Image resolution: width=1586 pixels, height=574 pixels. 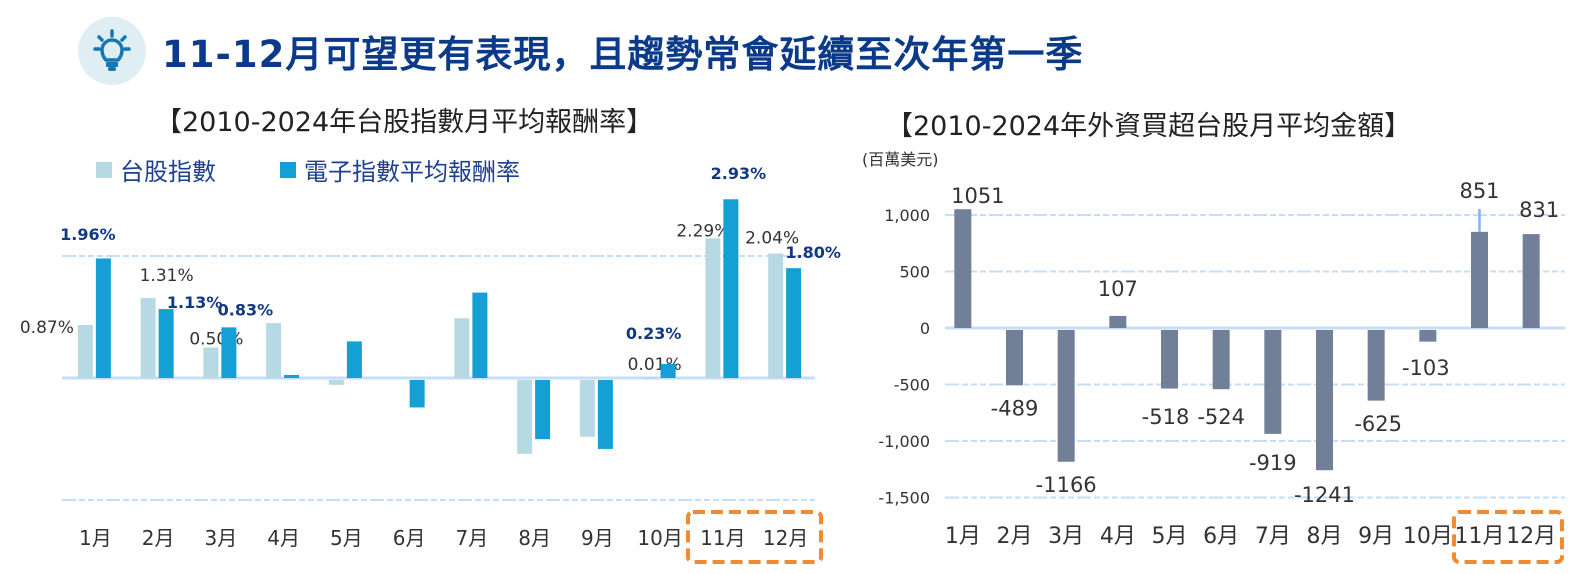 I want to click on right-x-tick-label: 5月, so click(x=1170, y=536).